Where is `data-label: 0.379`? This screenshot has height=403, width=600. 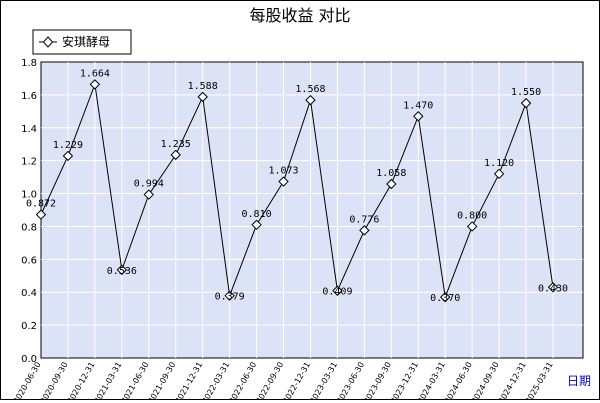
data-label: 0.379 is located at coordinates (230, 297).